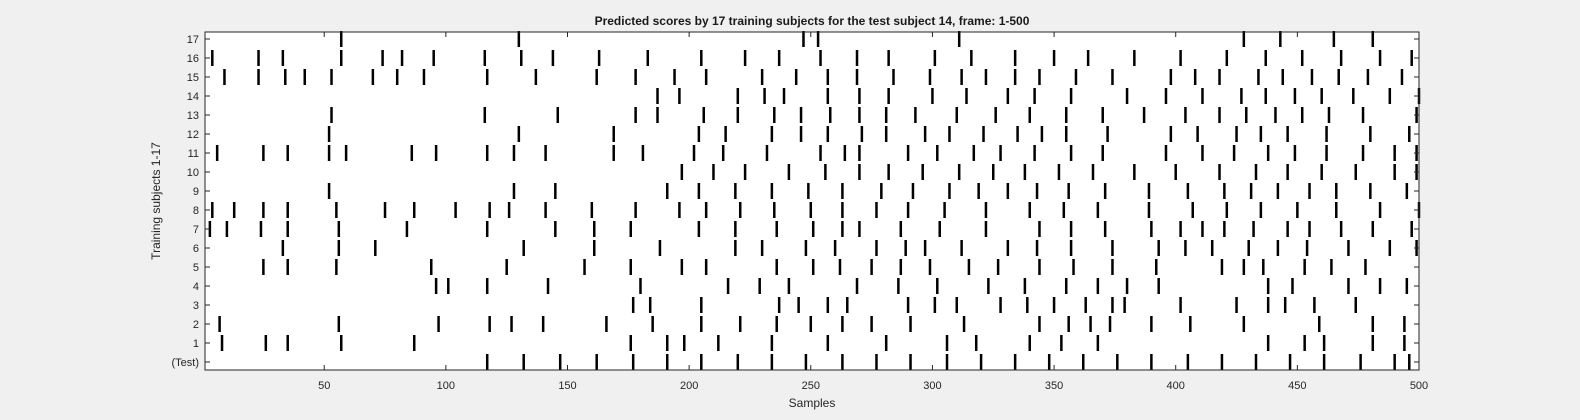  I want to click on y-tick-label: 1, so click(196, 344).